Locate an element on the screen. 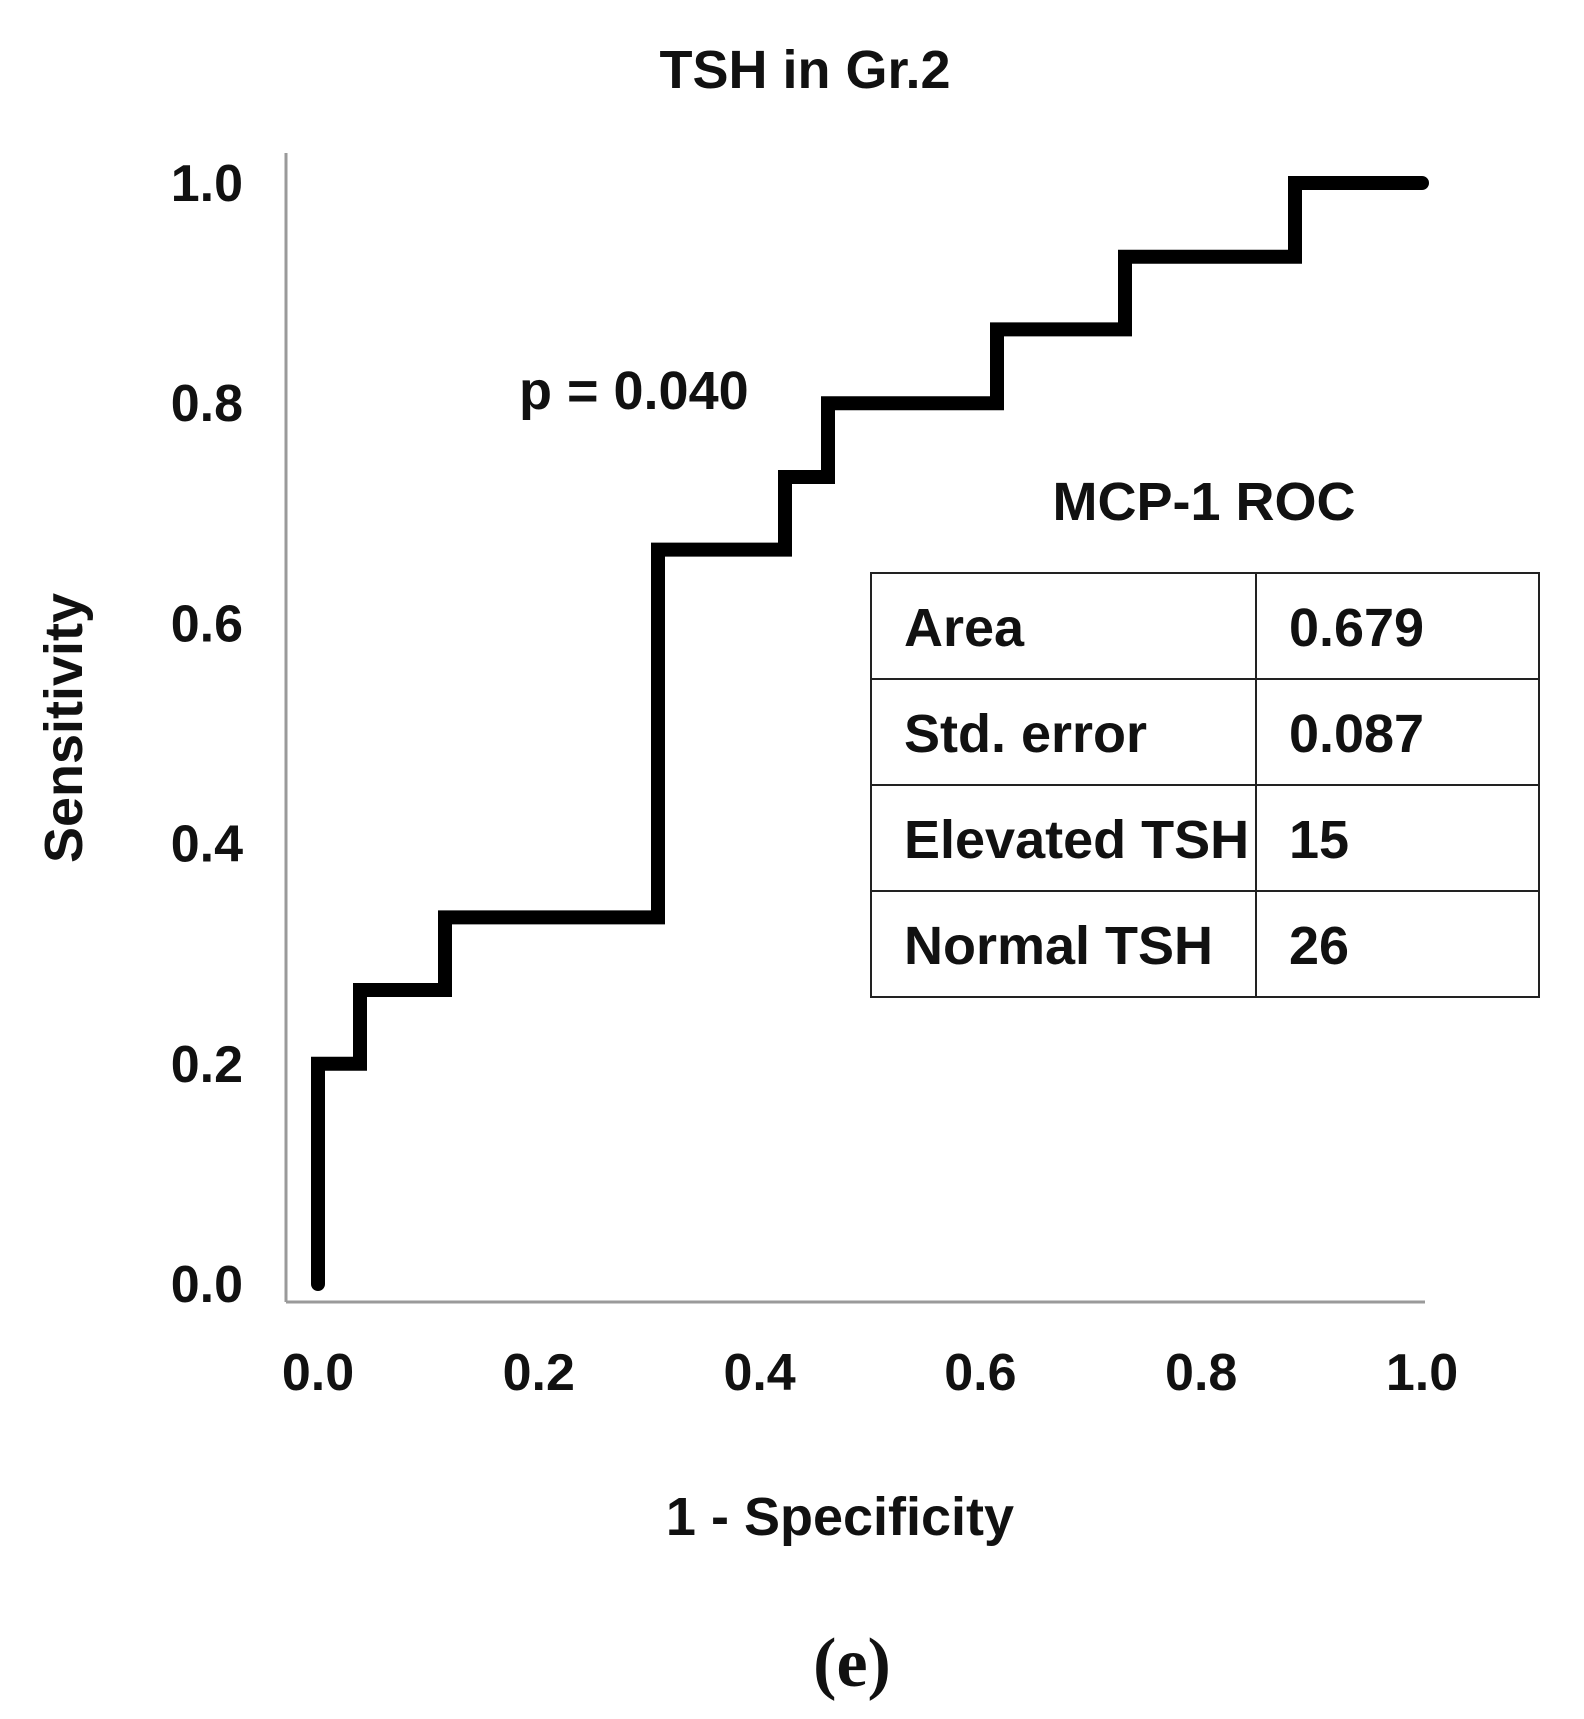 The height and width of the screenshot is (1719, 1584). table-row: Normal TSH 26 is located at coordinates (1205, 944).